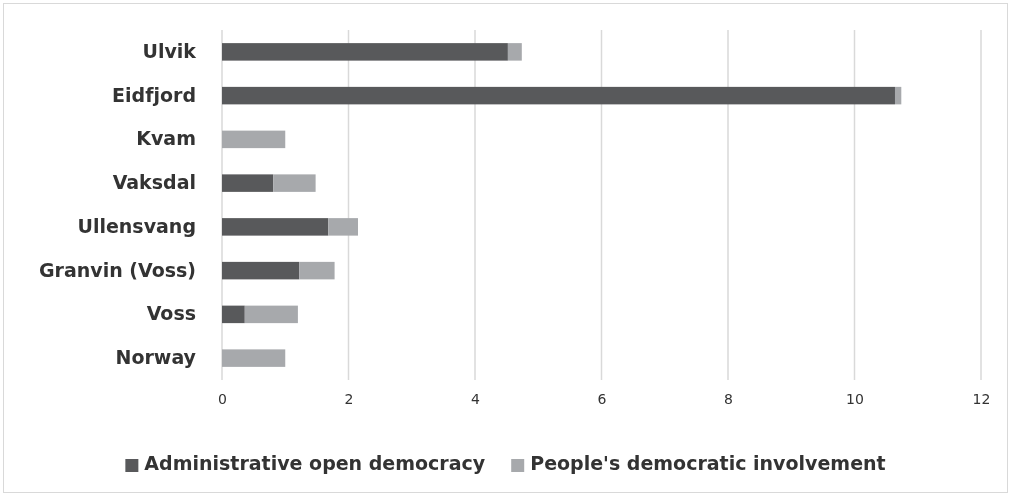 This screenshot has width=1011, height=496. Describe the element at coordinates (154, 94) in the screenshot. I see `y-tick-label: Eidfjord` at that location.